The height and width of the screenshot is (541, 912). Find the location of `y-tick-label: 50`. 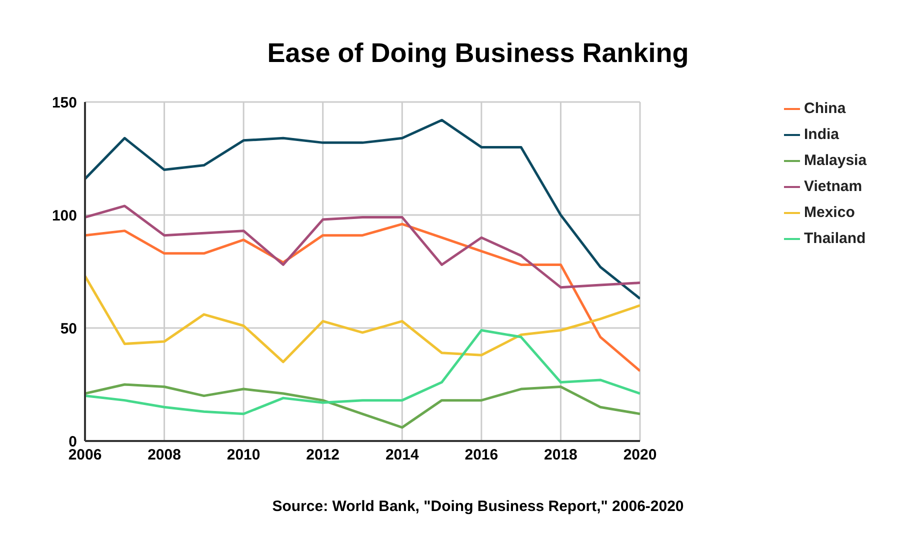

y-tick-label: 50 is located at coordinates (68, 329).